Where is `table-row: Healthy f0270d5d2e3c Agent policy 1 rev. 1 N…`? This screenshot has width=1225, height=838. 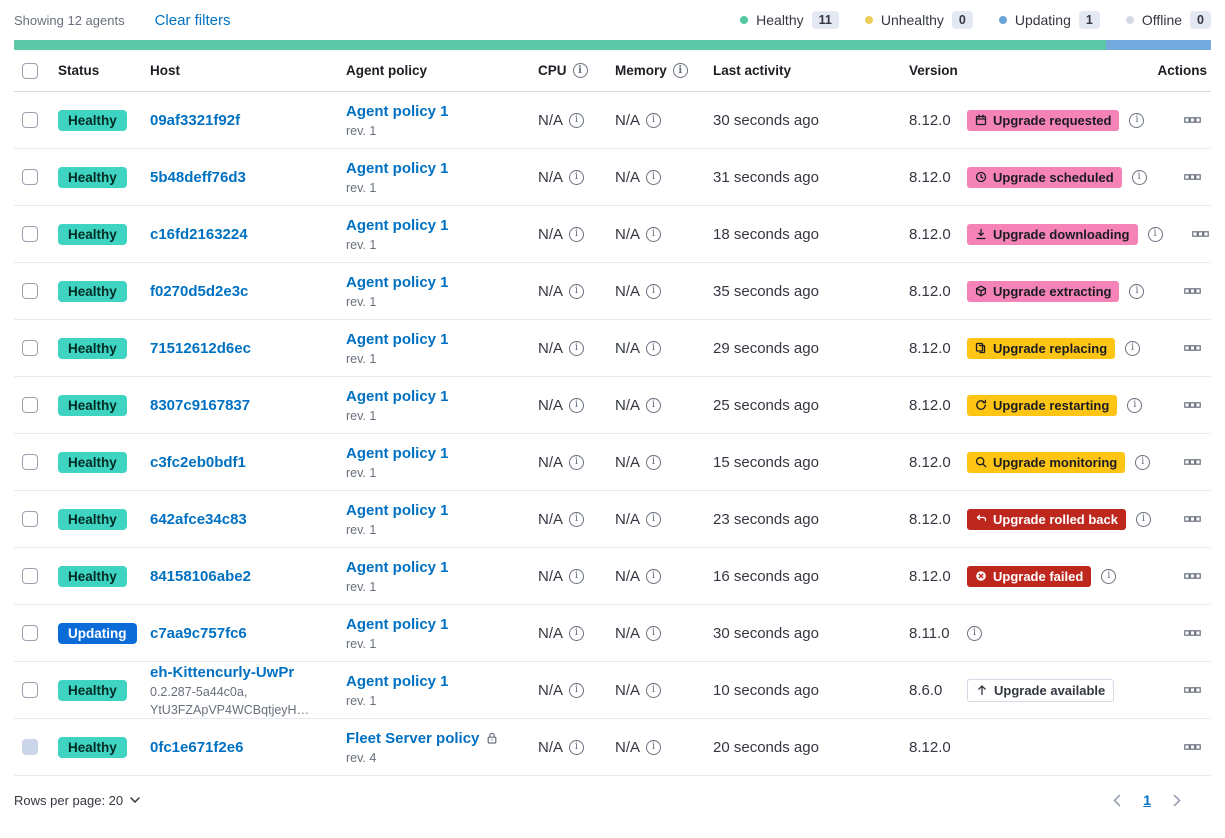
table-row: Healthy f0270d5d2e3c Agent policy 1 rev. 1 N… is located at coordinates (612, 291).